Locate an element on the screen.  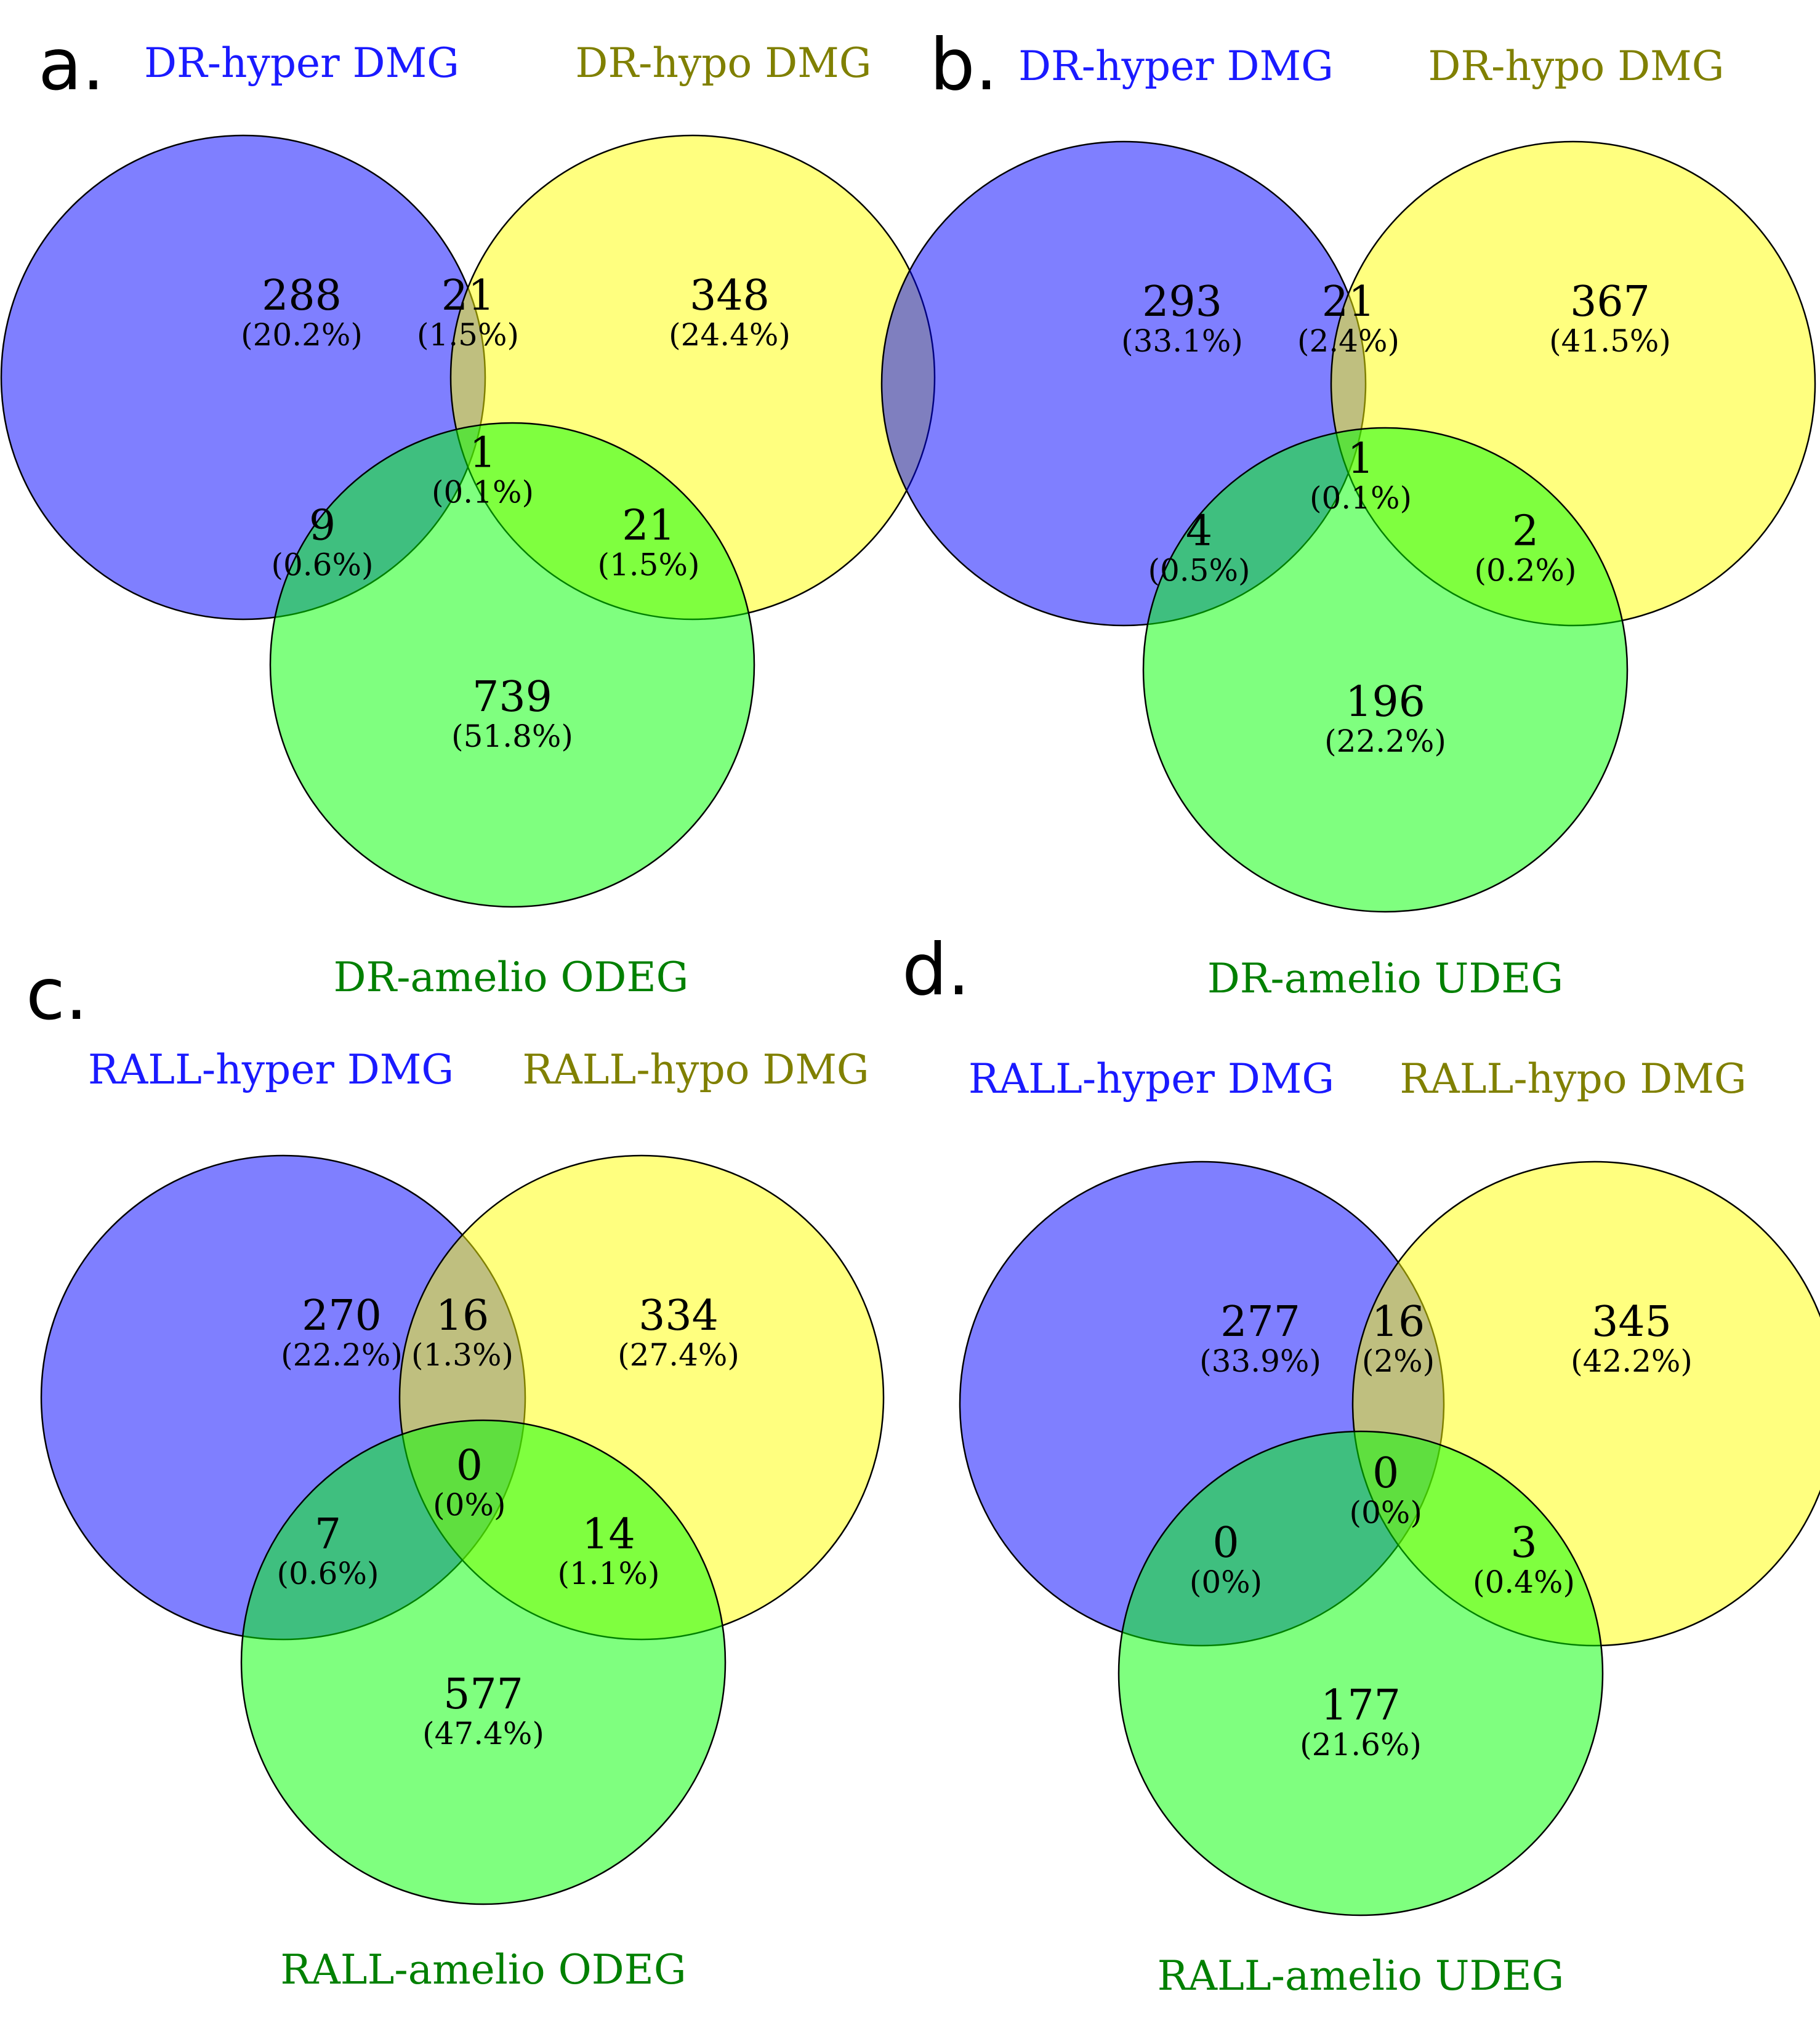
region-count-a-only: 277 is located at coordinates (1260, 1322).